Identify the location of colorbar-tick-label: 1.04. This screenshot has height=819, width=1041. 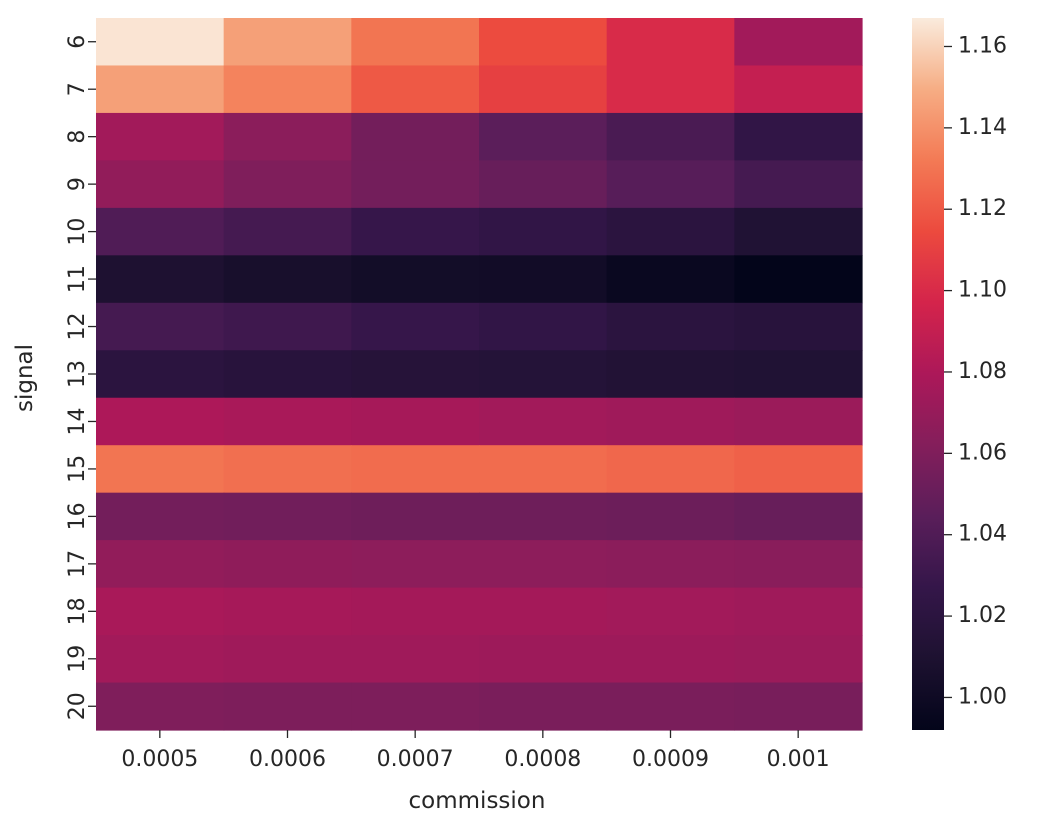
(982, 534).